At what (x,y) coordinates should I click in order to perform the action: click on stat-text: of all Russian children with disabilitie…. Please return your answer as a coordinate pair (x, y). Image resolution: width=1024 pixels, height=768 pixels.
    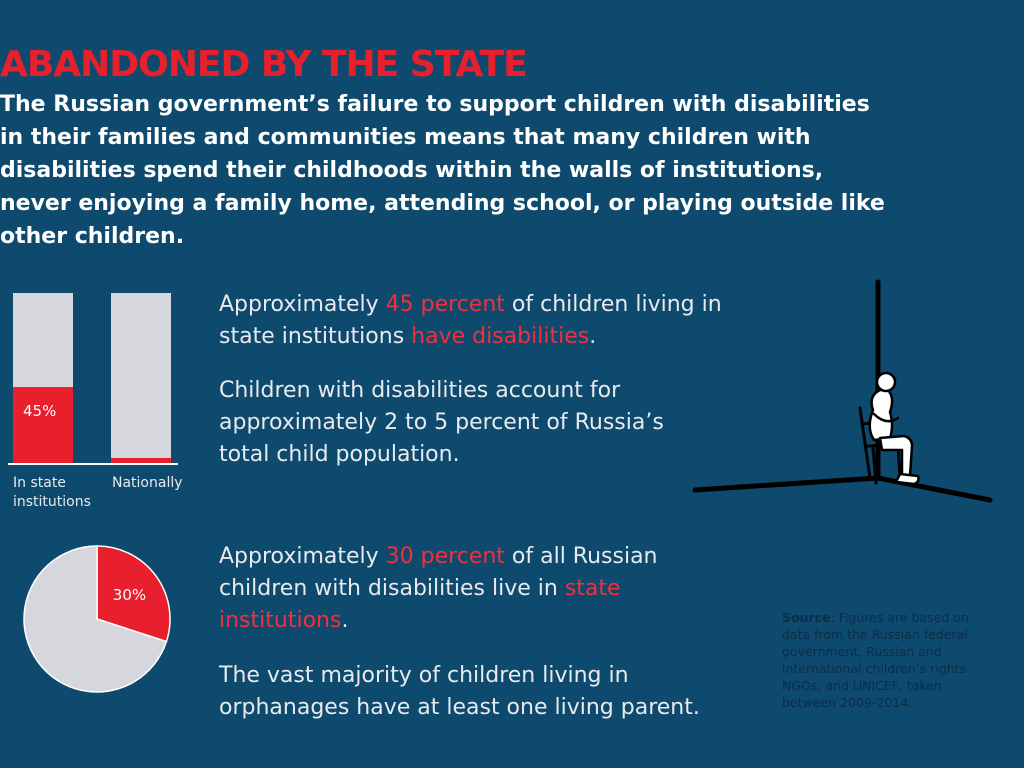
    Looking at the image, I should click on (438, 572).